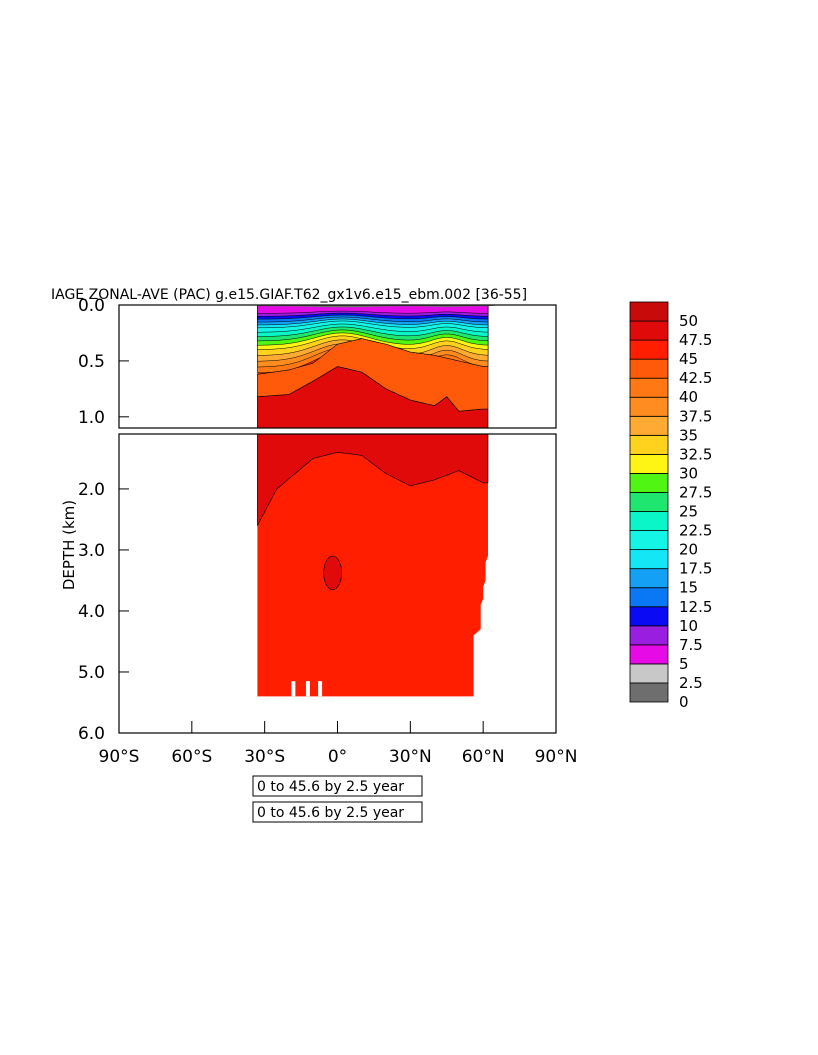  I want to click on x-tick-label: 90°N, so click(556, 757).